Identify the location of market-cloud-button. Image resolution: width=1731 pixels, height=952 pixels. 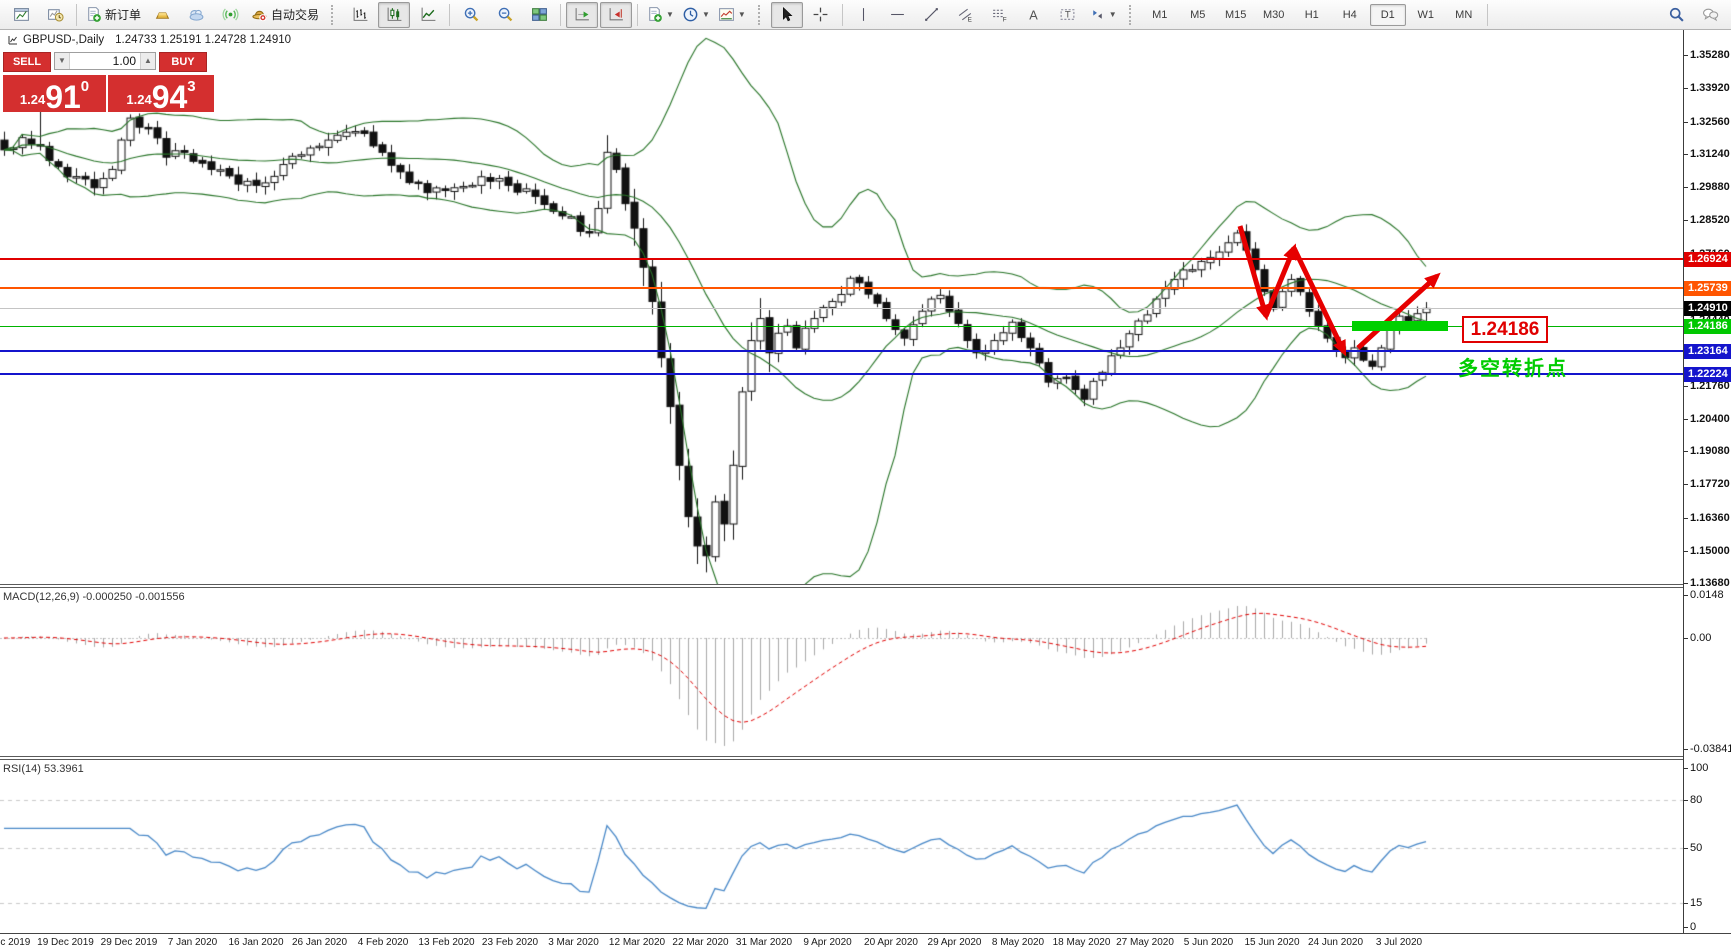
(196, 15).